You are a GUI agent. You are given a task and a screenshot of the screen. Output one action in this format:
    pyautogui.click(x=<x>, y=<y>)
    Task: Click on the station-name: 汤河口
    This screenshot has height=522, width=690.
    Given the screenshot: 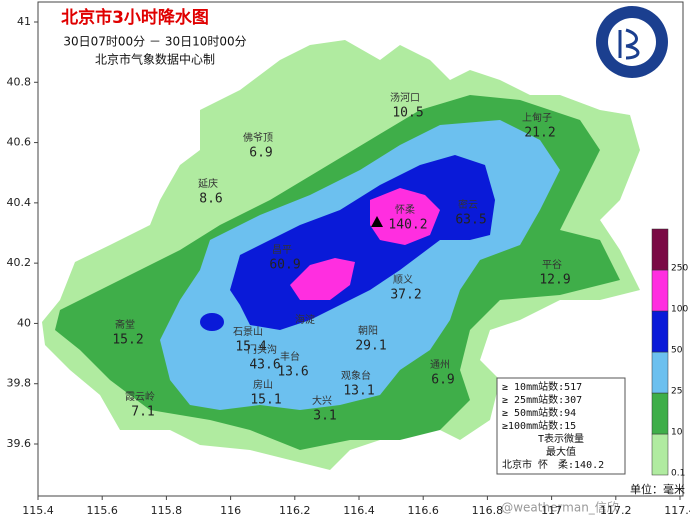 What is the action you would take?
    pyautogui.click(x=405, y=97)
    